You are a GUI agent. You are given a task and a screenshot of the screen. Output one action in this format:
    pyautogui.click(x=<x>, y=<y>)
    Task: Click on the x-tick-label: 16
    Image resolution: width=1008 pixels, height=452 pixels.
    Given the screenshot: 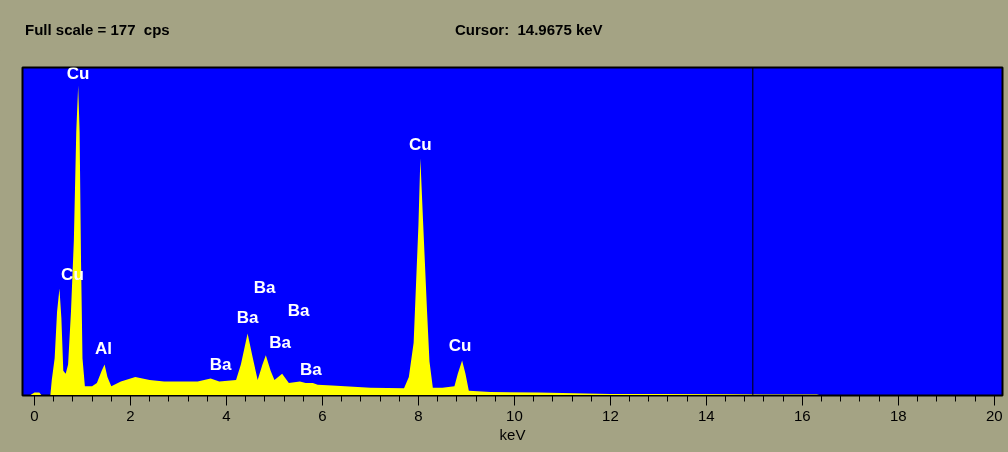 What is the action you would take?
    pyautogui.click(x=802, y=415)
    